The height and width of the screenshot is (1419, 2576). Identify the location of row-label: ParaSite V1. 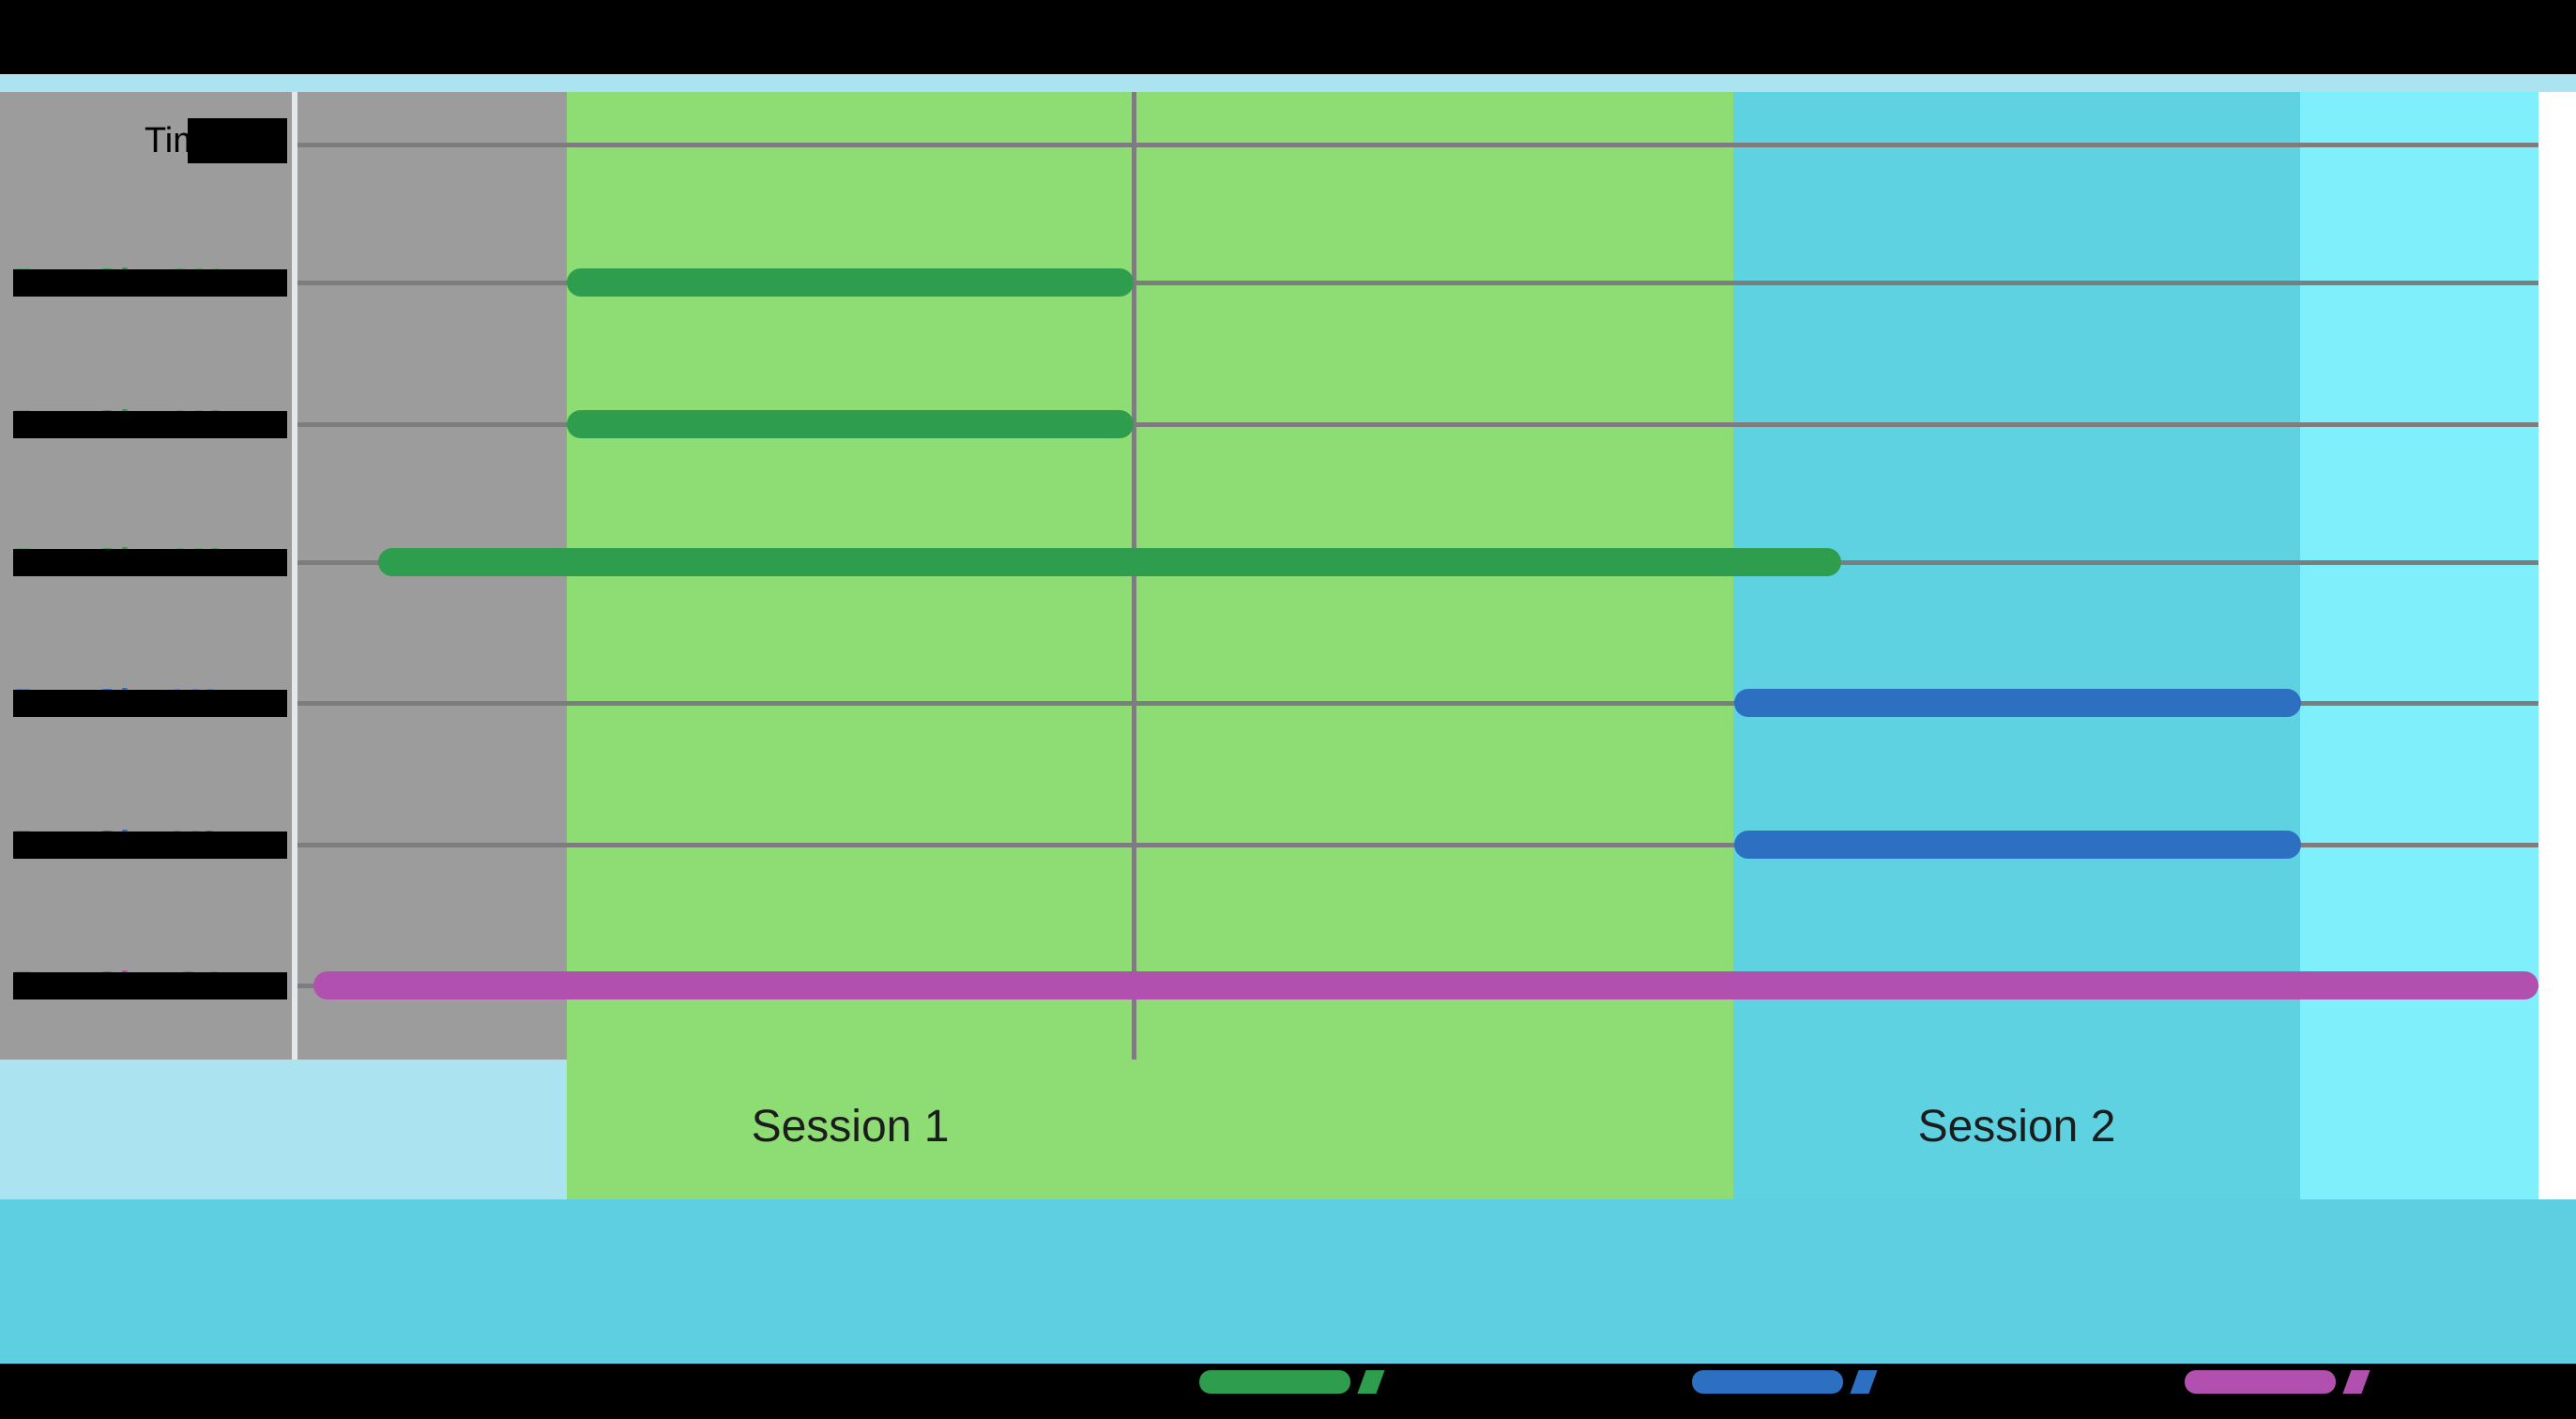
(150, 702).